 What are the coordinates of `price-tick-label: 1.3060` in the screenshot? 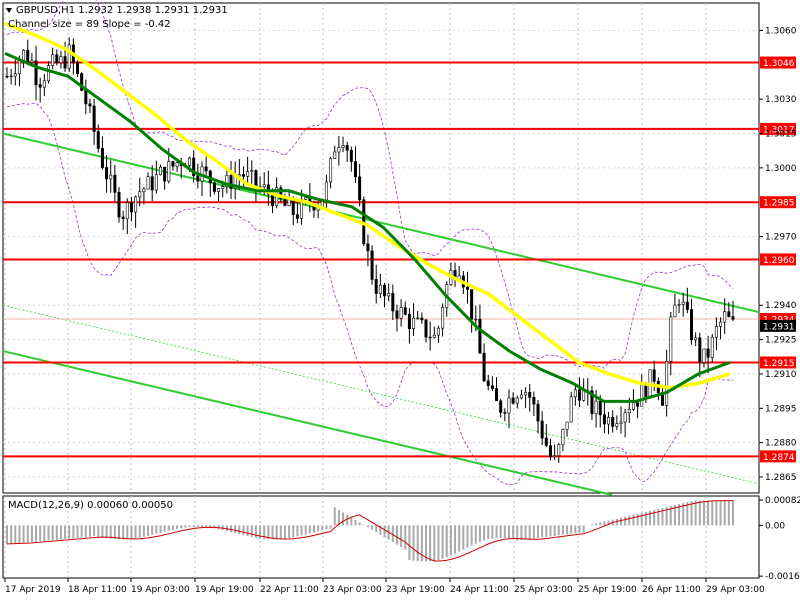 It's located at (781, 31).